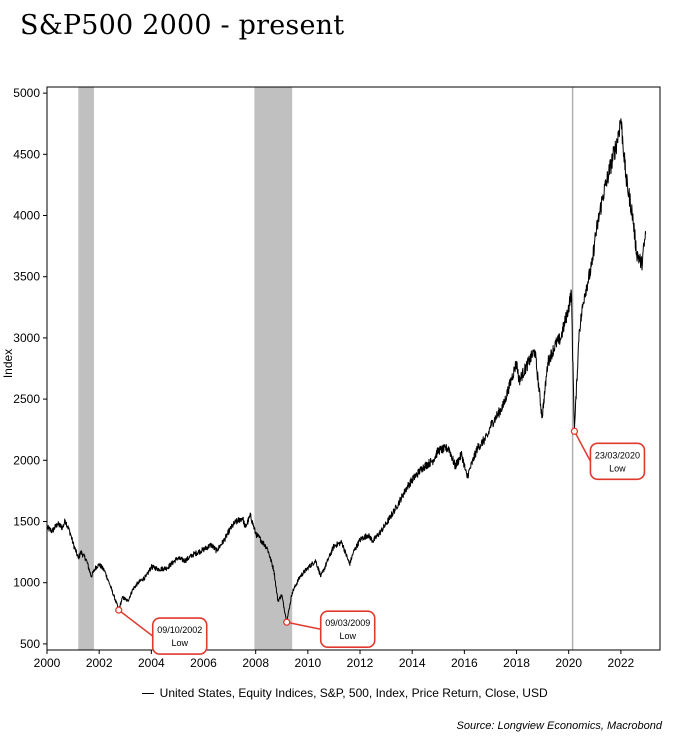  Describe the element at coordinates (8, 363) in the screenshot. I see `y-axis-label: Index` at that location.